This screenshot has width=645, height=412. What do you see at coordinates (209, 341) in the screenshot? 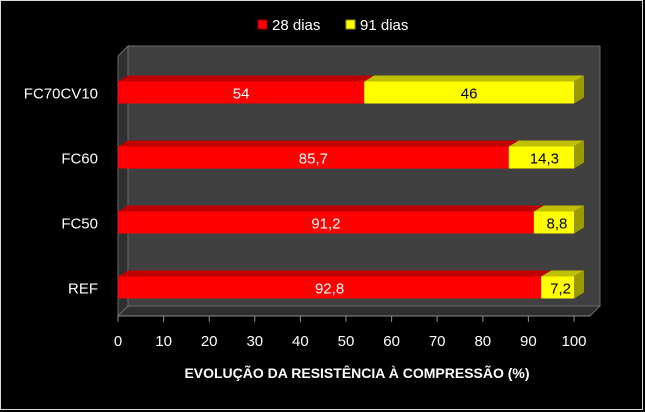
I see `x-tick-label-20: 20` at bounding box center [209, 341].